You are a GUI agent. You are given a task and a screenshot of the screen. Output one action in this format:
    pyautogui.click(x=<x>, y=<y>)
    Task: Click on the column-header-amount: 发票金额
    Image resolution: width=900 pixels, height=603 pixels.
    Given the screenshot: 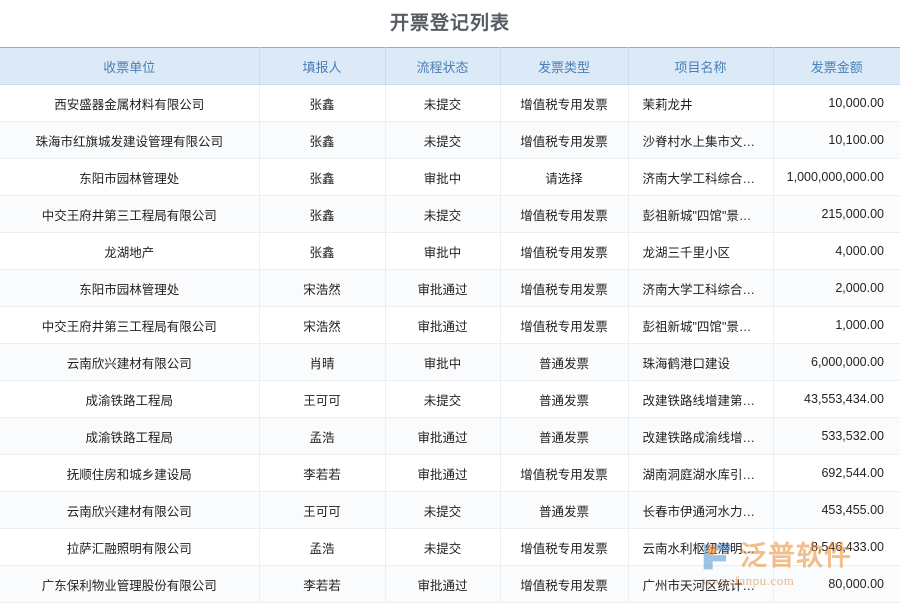 What is the action you would take?
    pyautogui.click(x=836, y=66)
    